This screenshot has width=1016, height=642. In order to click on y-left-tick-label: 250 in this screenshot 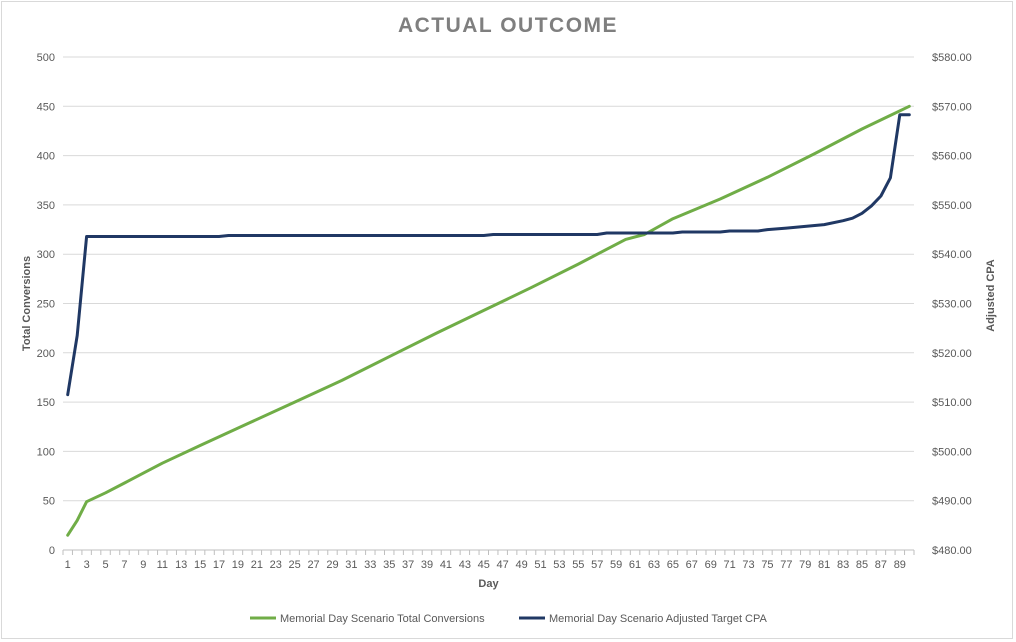, I will do `click(46, 305)`.